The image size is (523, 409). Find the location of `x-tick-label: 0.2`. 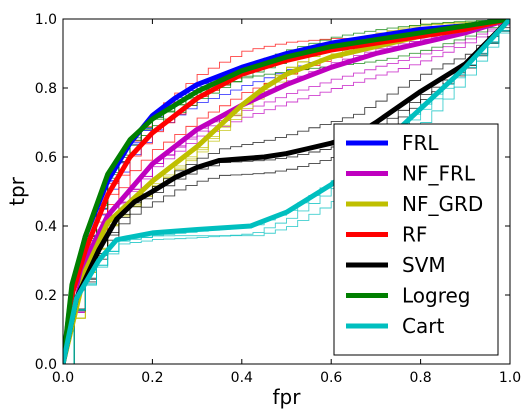

x-tick-label: 0.2 is located at coordinates (152, 378).